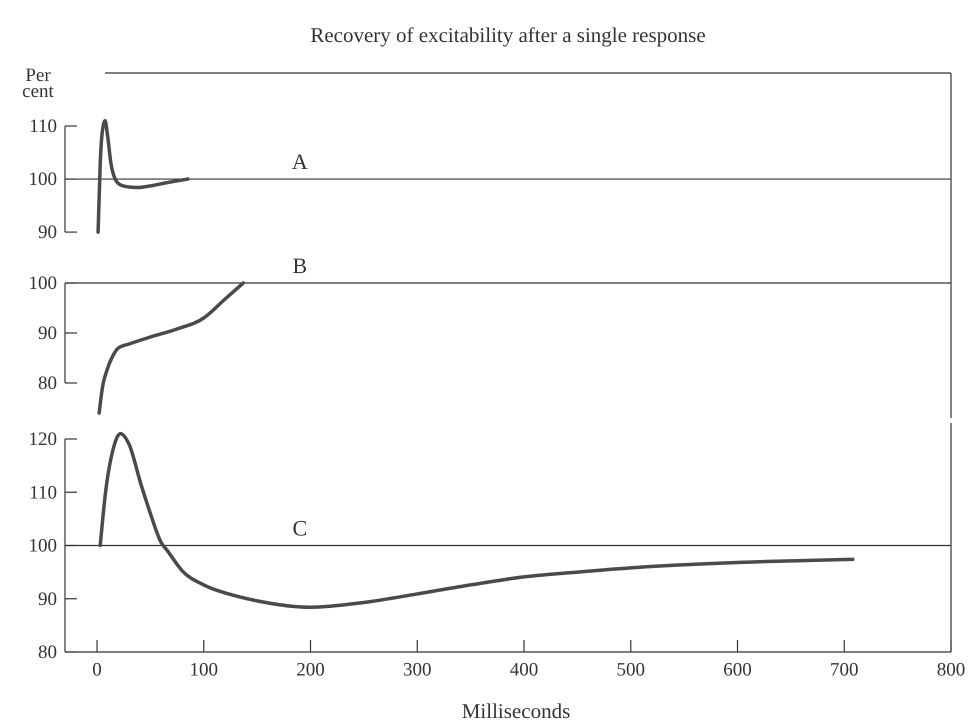  What do you see at coordinates (42, 439) in the screenshot?
I see `y-tick-label: 120` at bounding box center [42, 439].